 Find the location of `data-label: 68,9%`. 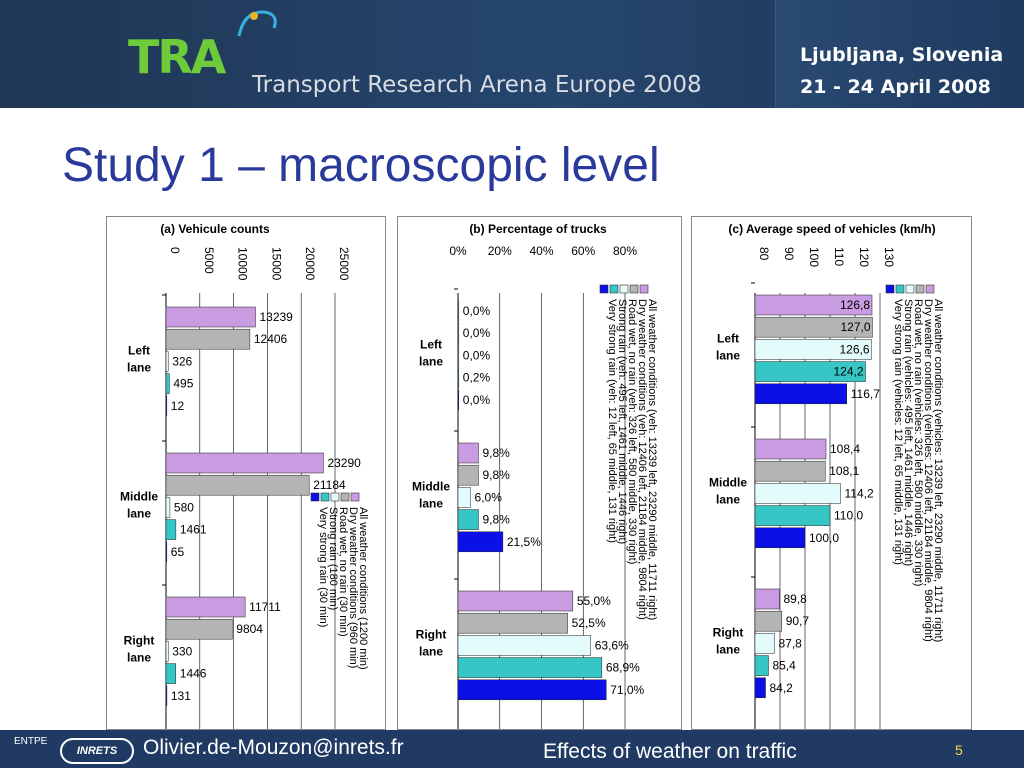

data-label: 68,9% is located at coordinates (623, 668).